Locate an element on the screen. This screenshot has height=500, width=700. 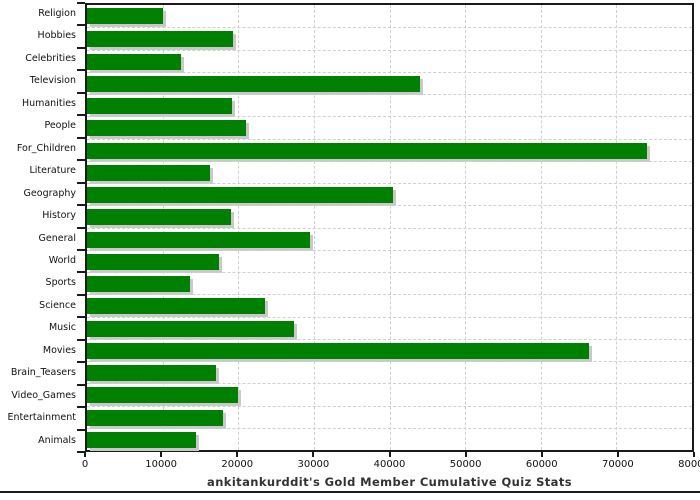
bottom-divider is located at coordinates (350, 492).